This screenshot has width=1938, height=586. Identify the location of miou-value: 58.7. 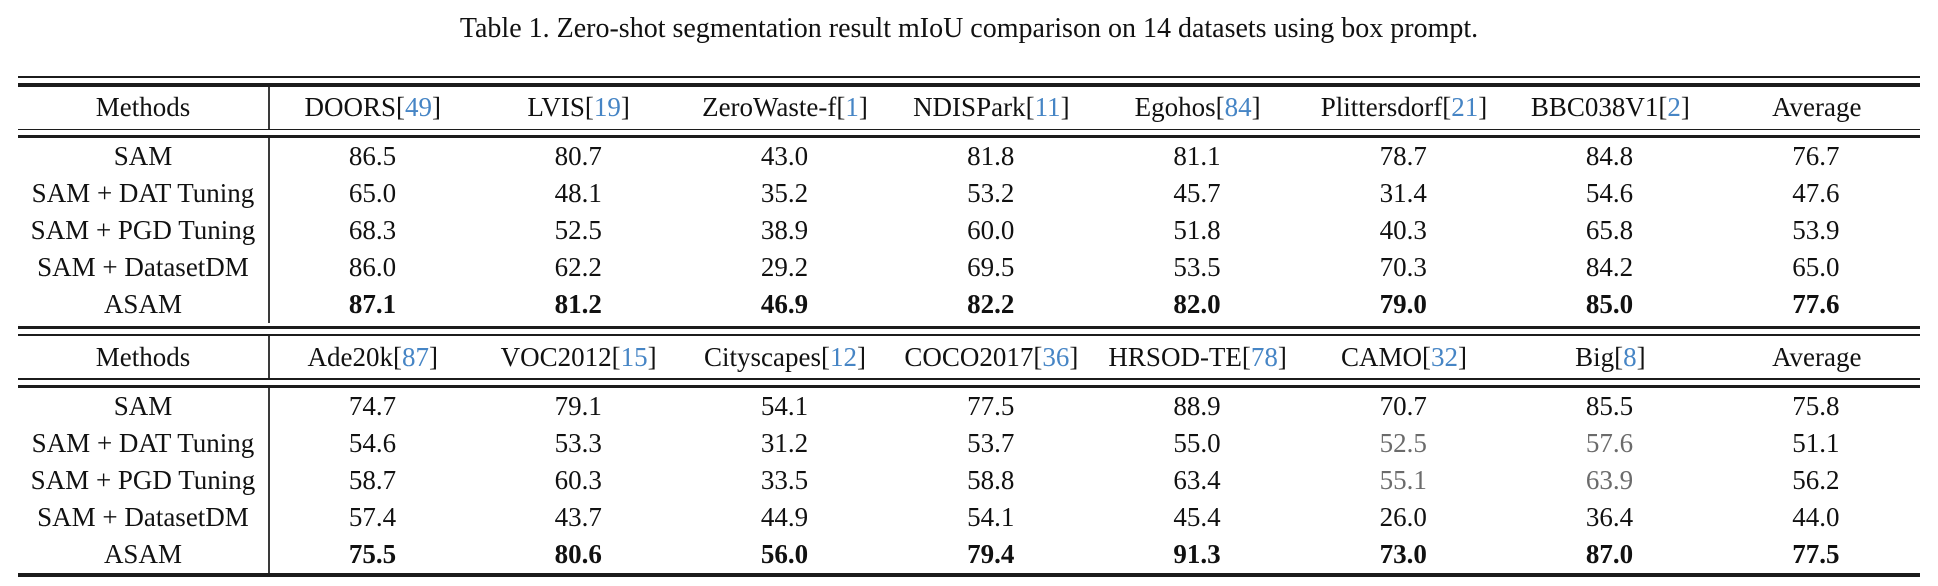
(372, 479).